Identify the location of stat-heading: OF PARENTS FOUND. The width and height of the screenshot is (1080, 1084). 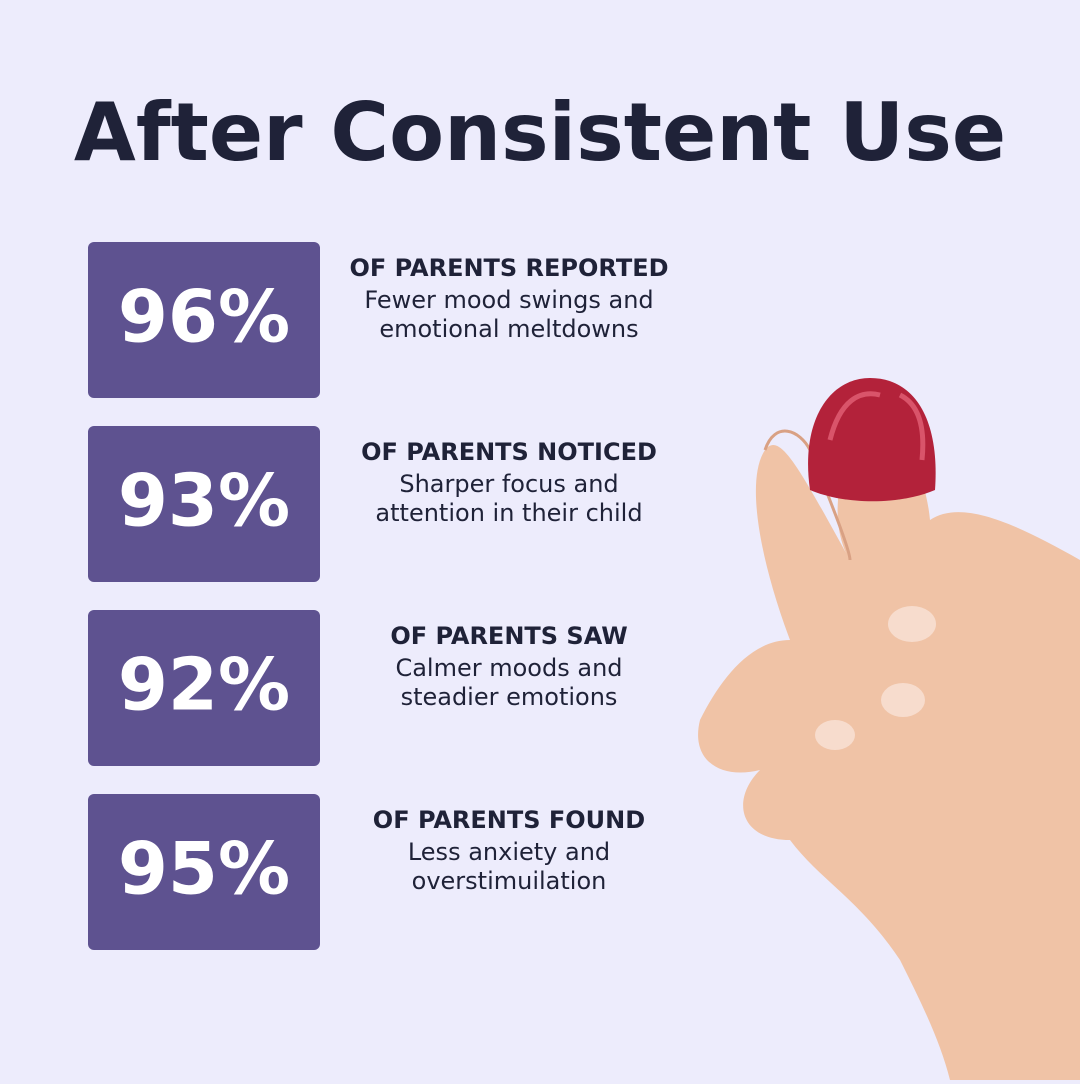
(509, 820).